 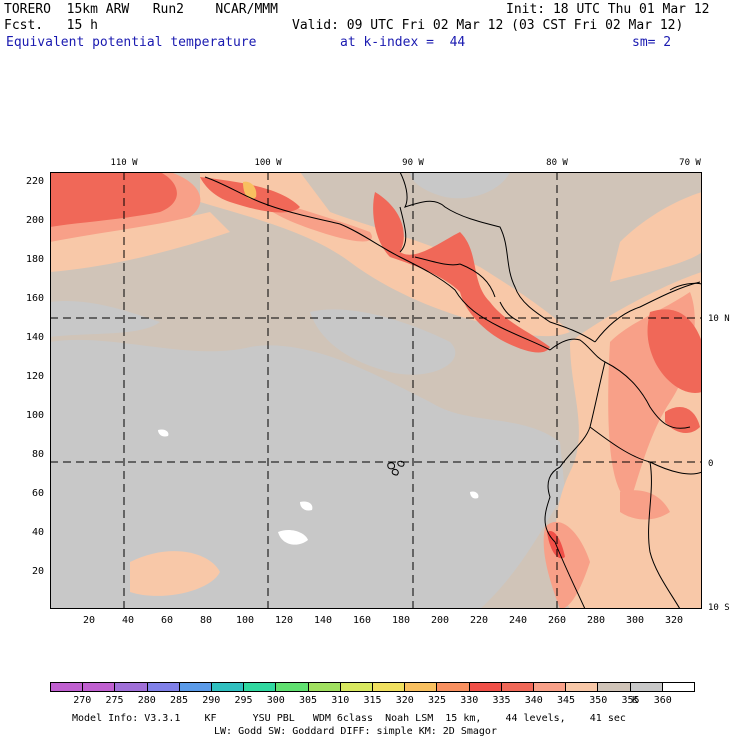 I want to click on lon-label-70w: 70 W, so click(x=690, y=163).